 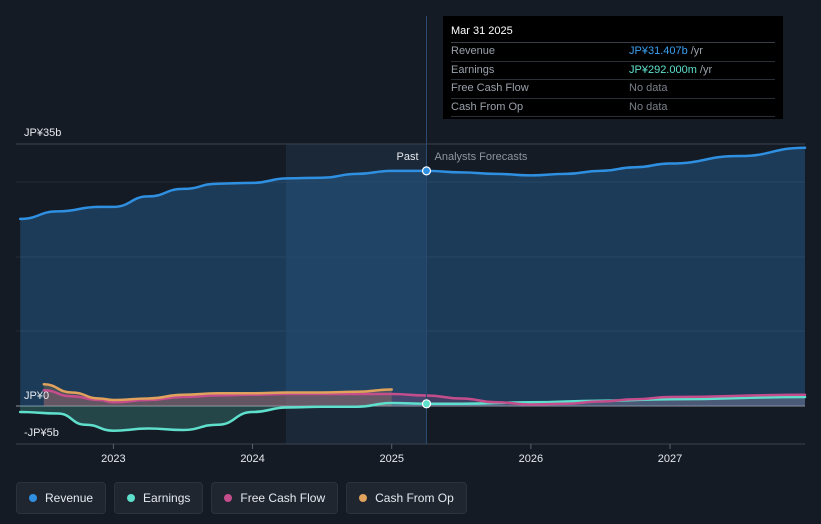 I want to click on tooltip-value: JP¥292.000m, so click(x=663, y=69).